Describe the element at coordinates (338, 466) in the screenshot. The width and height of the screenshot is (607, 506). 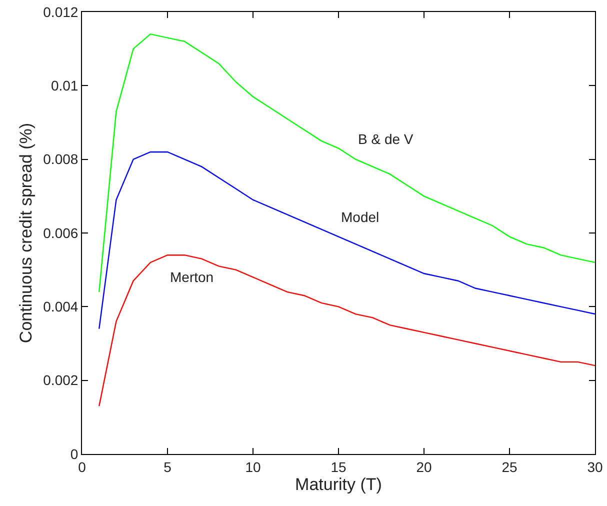
I see `x-tick-label: 15` at that location.